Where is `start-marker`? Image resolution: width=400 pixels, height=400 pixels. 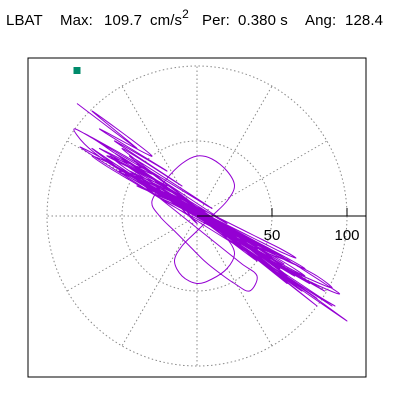 start-marker is located at coordinates (77, 70).